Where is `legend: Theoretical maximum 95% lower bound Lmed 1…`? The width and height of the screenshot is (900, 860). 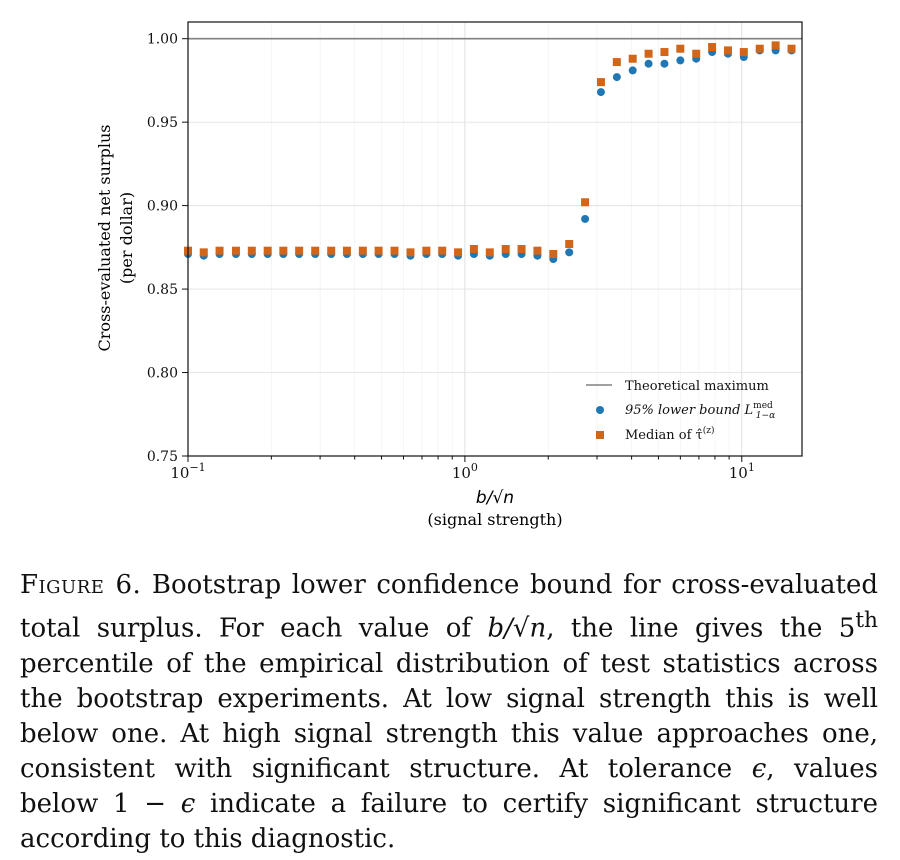 legend: Theoretical maximum 95% lower bound Lmed 1… is located at coordinates (680, 411).